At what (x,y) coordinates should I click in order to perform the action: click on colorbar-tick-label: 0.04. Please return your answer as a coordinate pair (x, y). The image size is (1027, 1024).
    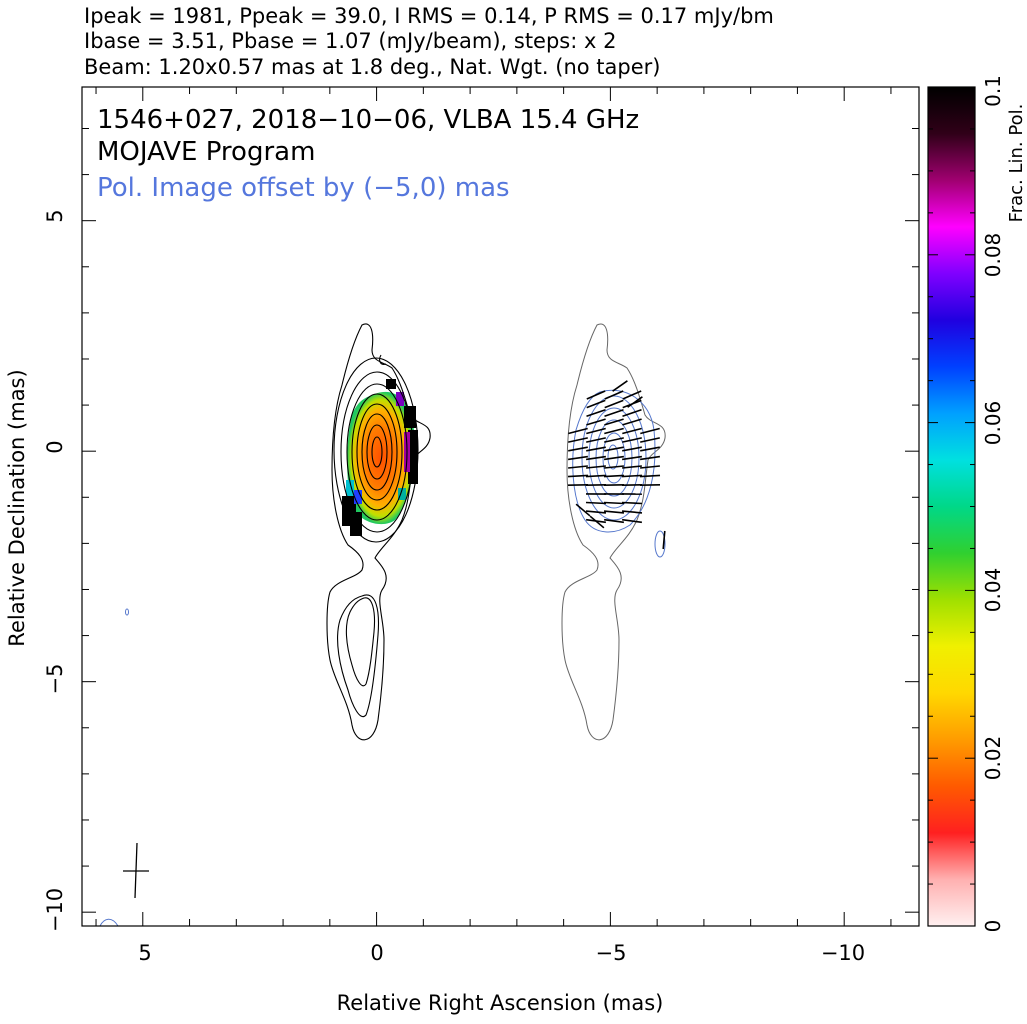
    Looking at the image, I should click on (993, 590).